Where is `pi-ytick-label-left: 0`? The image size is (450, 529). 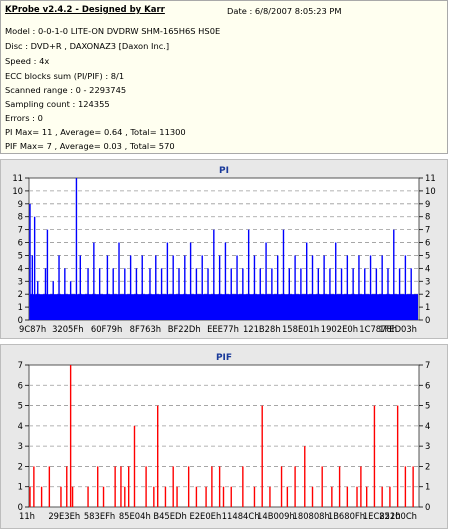 pi-ytick-label-left: 0 is located at coordinates (20, 320).